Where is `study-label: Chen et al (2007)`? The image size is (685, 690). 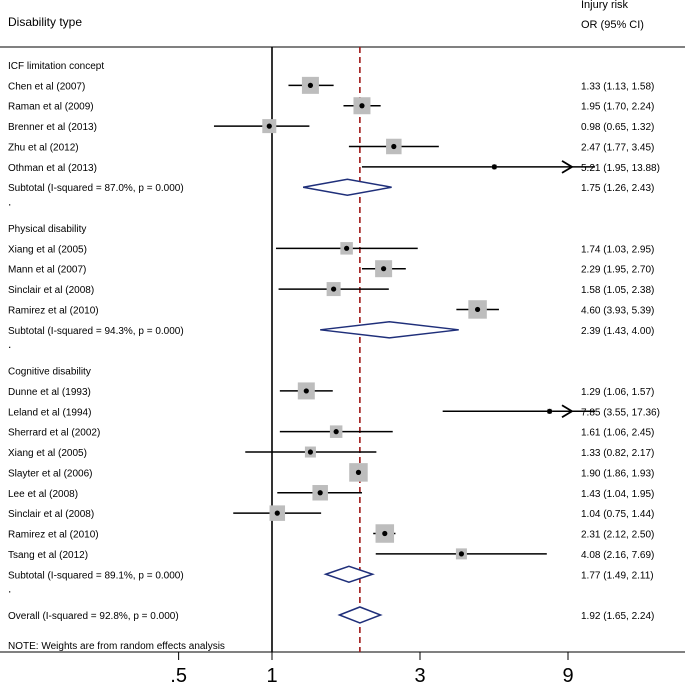 study-label: Chen et al (2007) is located at coordinates (46, 86).